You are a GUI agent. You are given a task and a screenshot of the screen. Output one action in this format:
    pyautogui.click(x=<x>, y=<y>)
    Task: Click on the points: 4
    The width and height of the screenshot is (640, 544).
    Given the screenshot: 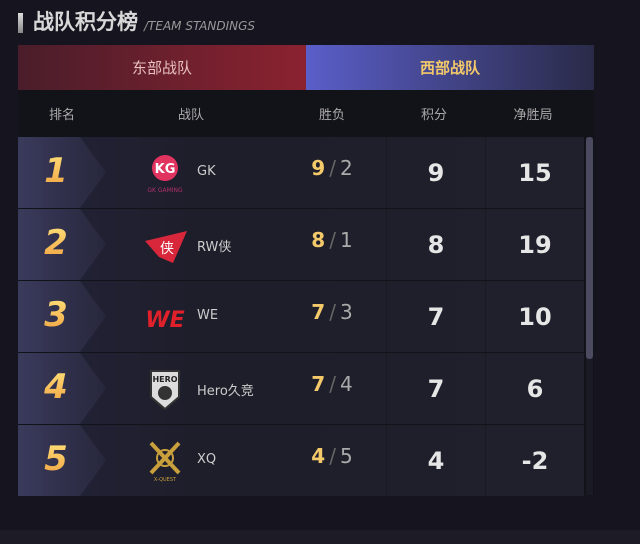 What is the action you would take?
    pyautogui.click(x=436, y=460)
    